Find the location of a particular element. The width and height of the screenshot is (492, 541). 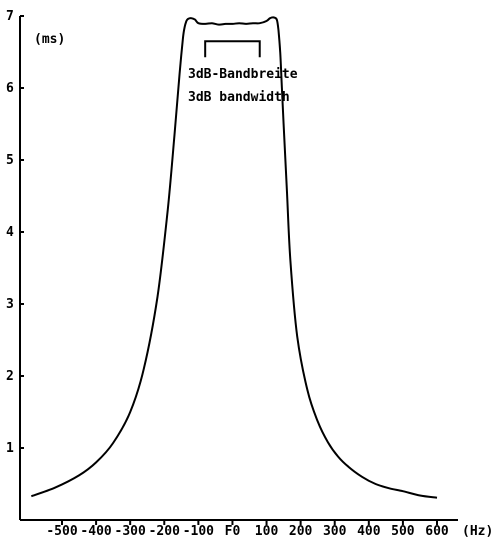

x-tick-label: -500 is located at coordinates (61, 531).